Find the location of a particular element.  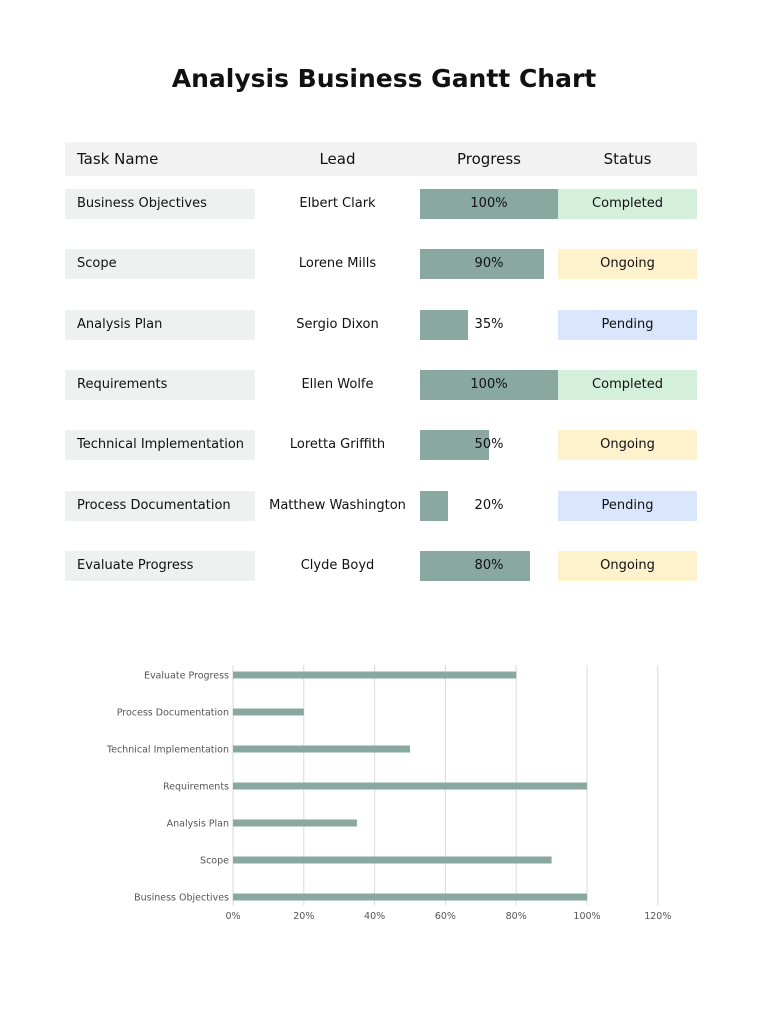

lead-name: Matthew Washington is located at coordinates (337, 505).